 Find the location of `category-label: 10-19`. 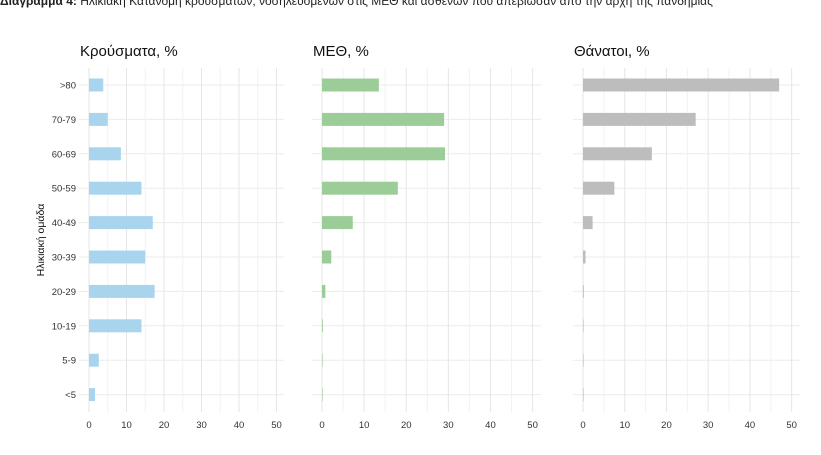

category-label: 10-19 is located at coordinates (64, 326).